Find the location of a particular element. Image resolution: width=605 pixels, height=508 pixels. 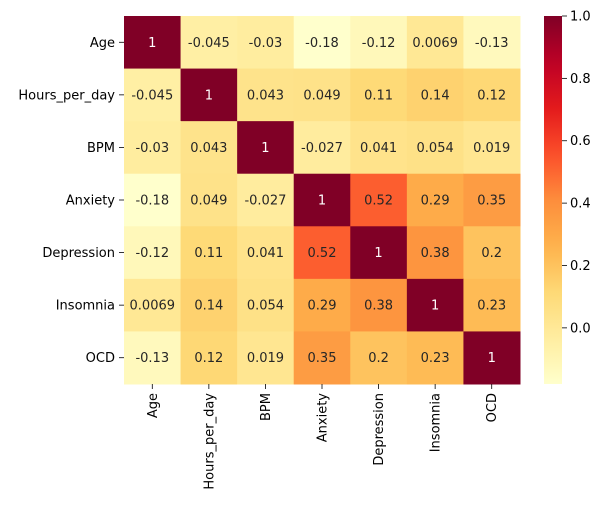

heatmap-value-label-2-5: 0.054 is located at coordinates (435, 148).